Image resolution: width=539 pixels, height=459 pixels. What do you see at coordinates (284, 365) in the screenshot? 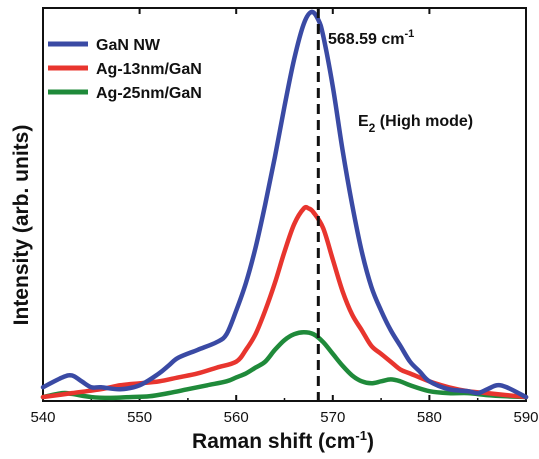
I see `series-line-ag-25nm-gan` at bounding box center [284, 365].